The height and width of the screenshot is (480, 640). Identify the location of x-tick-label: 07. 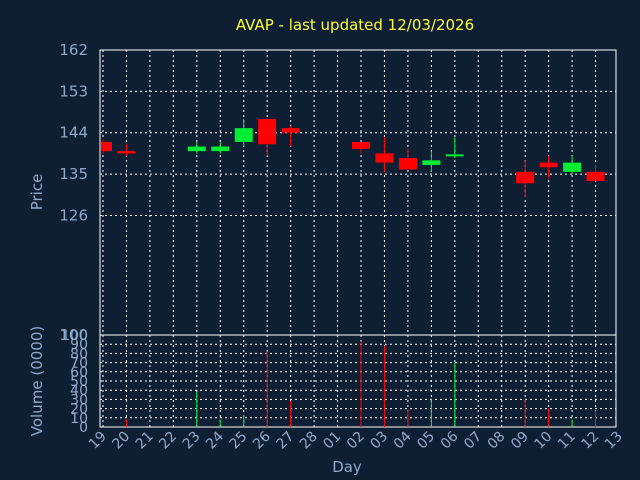
(473, 441).